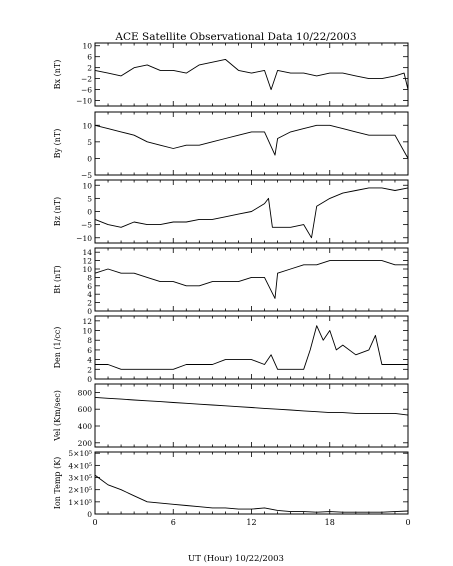 Image resolution: width=453 pixels, height=566 pixels. What do you see at coordinates (85, 409) in the screenshot?
I see `y-tick-label: 600` at bounding box center [85, 409].